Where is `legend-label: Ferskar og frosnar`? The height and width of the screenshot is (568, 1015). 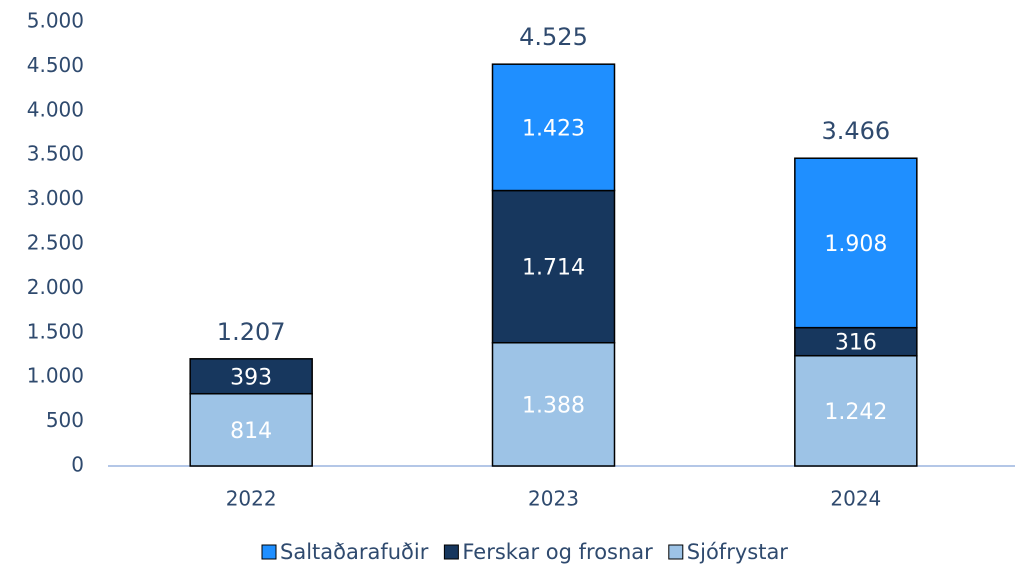 legend-label: Ferskar og frosnar is located at coordinates (557, 552).